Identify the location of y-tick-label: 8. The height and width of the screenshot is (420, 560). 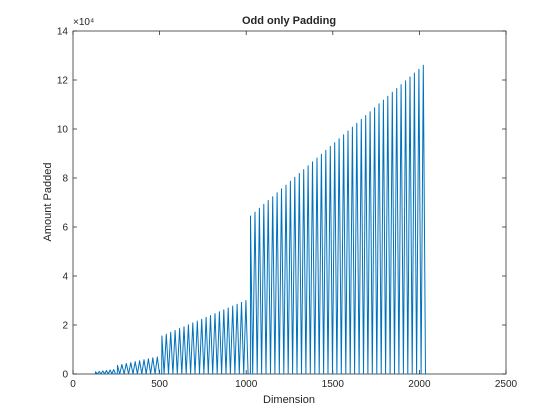
(65, 179).